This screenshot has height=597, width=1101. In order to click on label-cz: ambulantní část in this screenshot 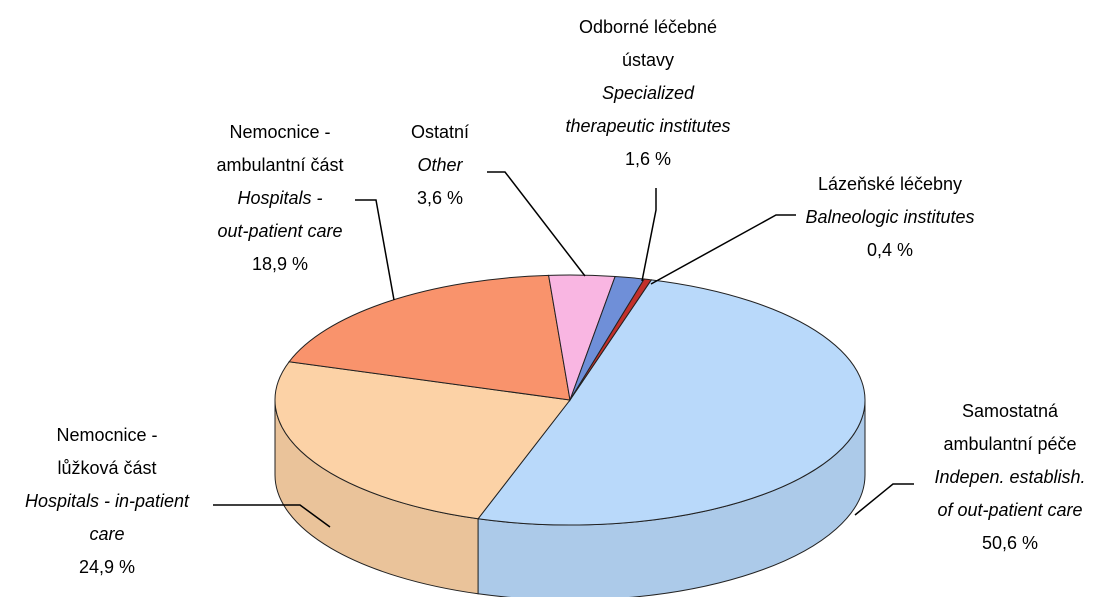, I will do `click(279, 165)`.